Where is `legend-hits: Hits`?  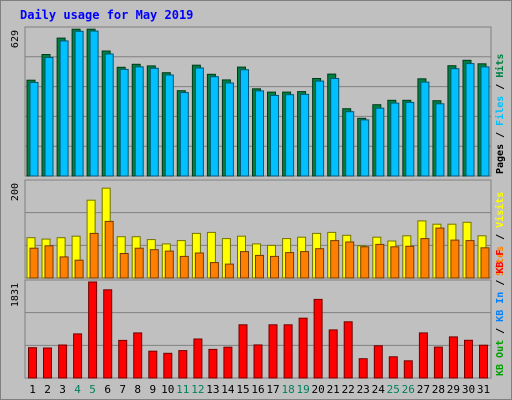 legend-hits: Hits is located at coordinates (500, 66).